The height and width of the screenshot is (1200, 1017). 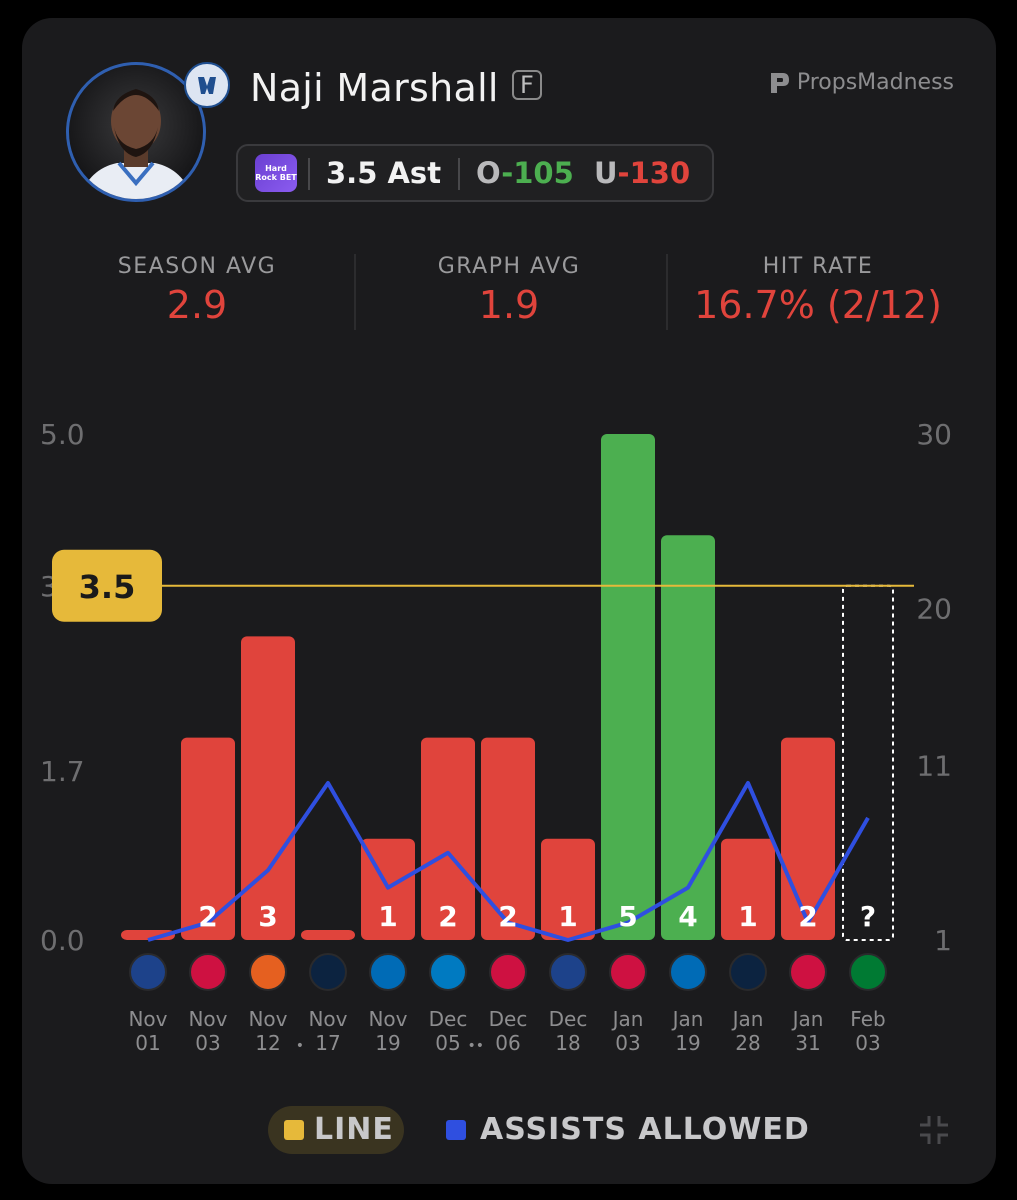 I want to click on legend-line-label: LINE, so click(x=354, y=1129).